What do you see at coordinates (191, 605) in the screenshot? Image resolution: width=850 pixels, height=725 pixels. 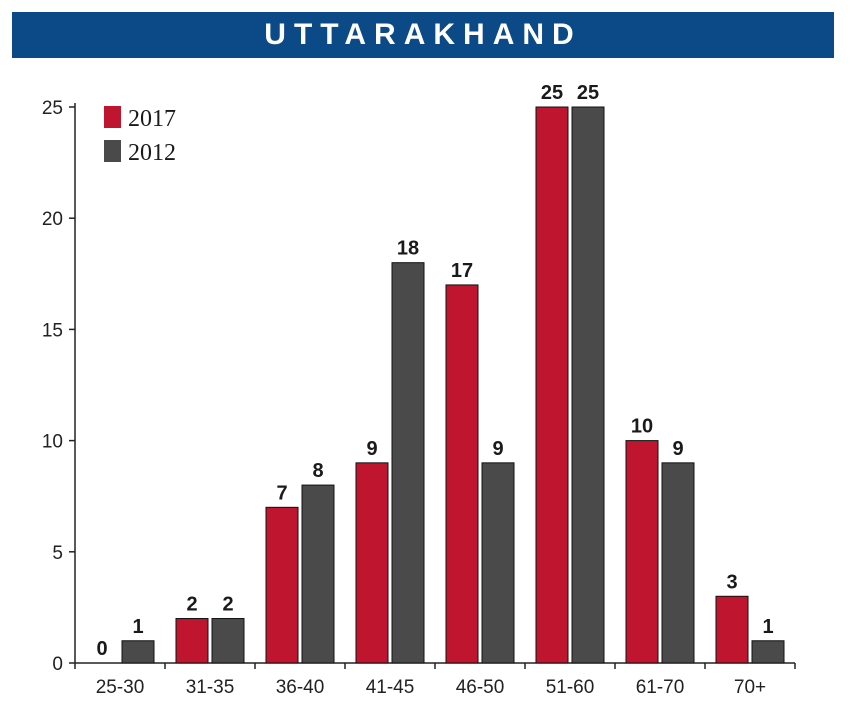 I see `data-label-2017-31-35: 2` at bounding box center [191, 605].